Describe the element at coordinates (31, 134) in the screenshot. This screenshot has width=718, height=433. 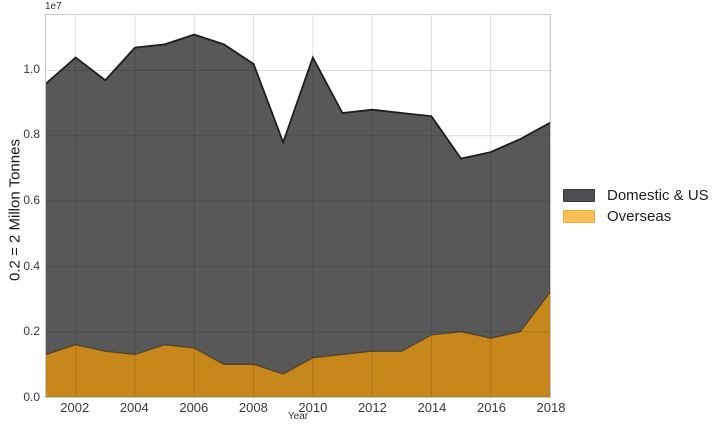
I see `y-tick-label: 0.8` at that location.